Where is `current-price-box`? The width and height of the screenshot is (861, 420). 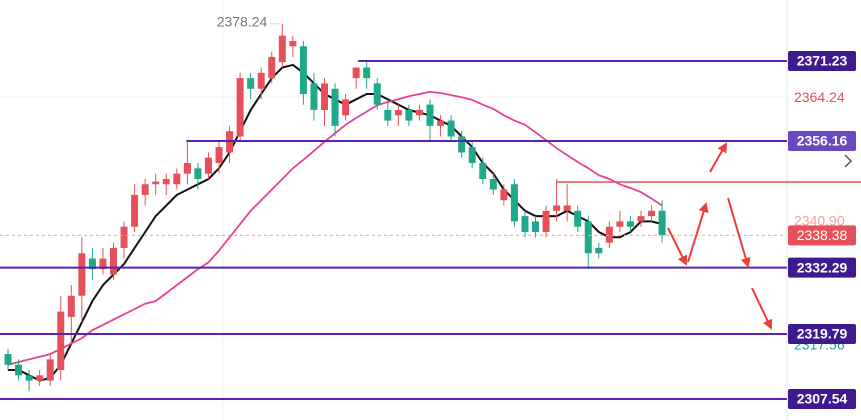 current-price-box is located at coordinates (822, 235).